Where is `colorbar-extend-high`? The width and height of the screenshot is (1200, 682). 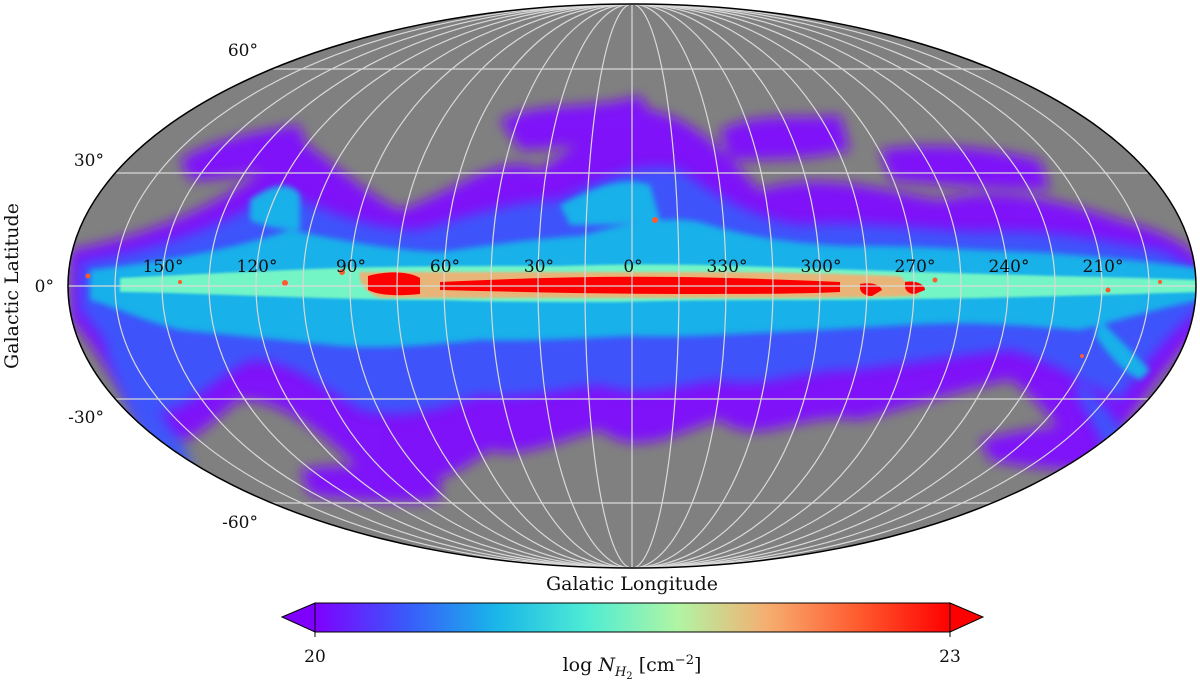
colorbar-extend-high is located at coordinates (967, 617).